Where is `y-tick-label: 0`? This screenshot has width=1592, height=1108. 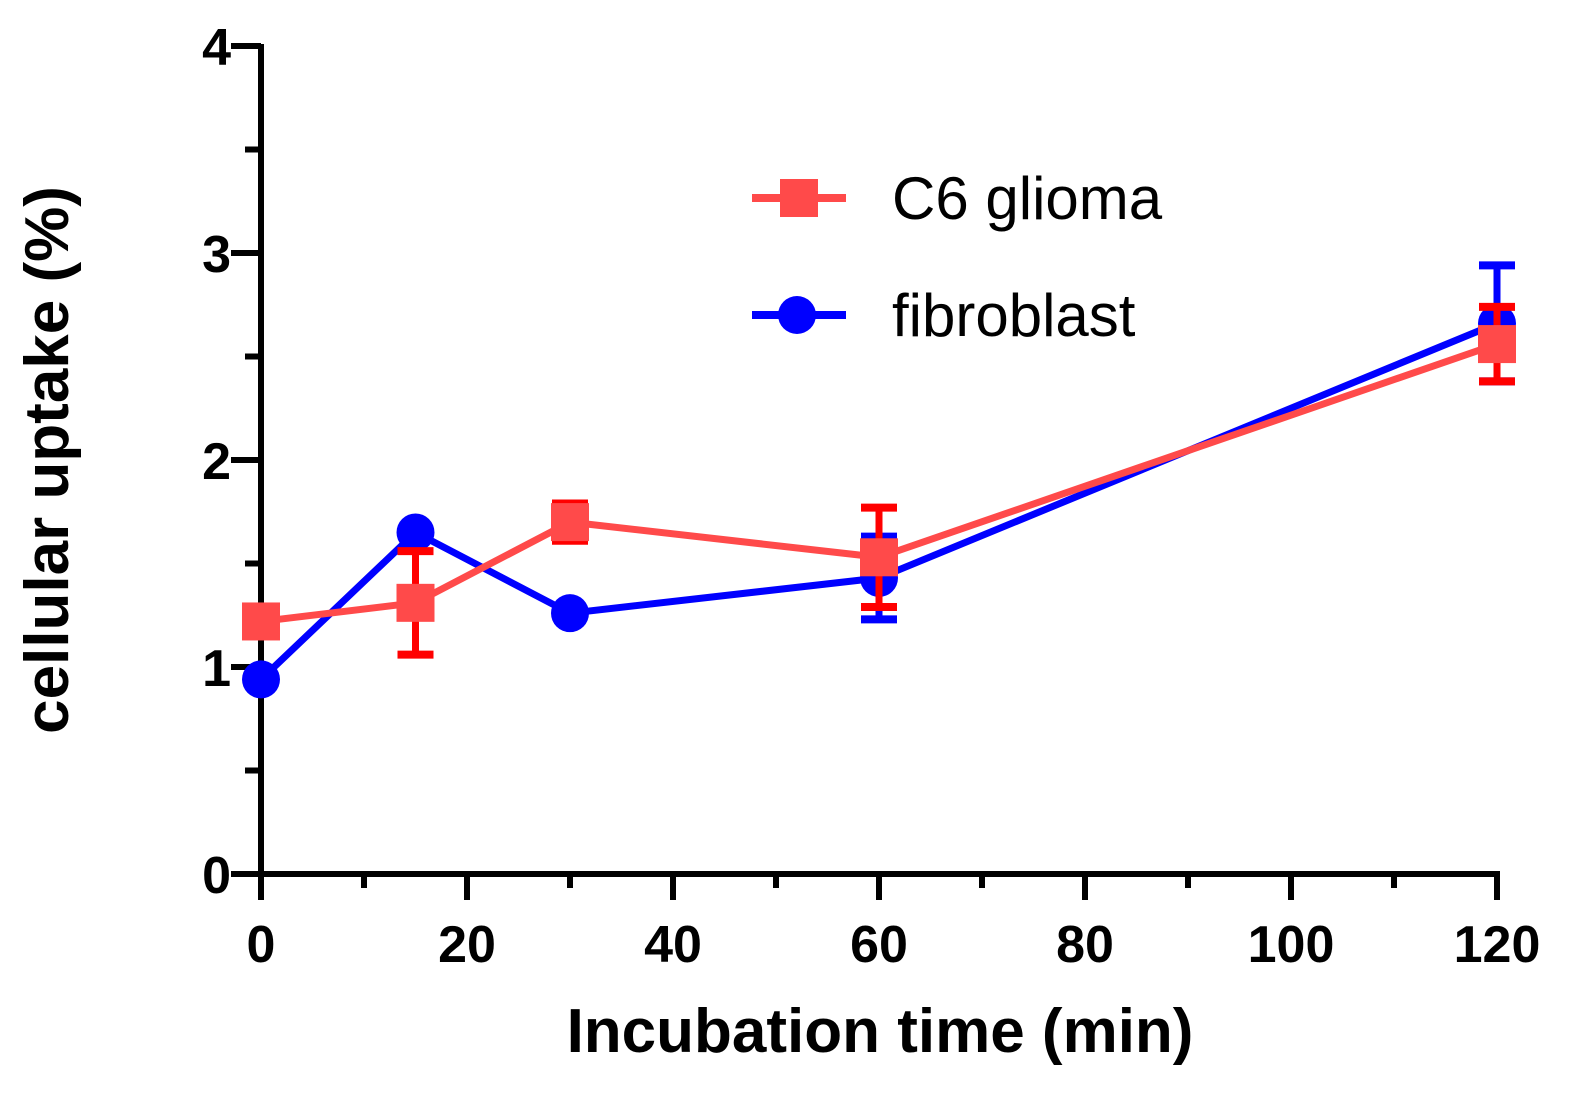 y-tick-label: 0 is located at coordinates (216, 876).